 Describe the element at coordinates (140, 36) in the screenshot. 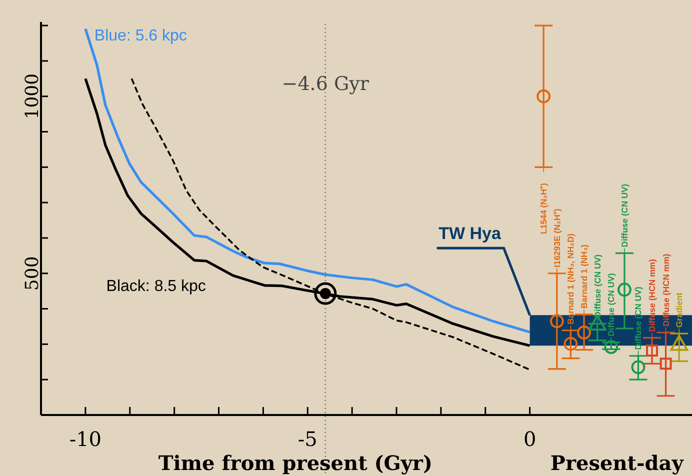

I see `series-label: Blue: 5.6 kpc` at that location.